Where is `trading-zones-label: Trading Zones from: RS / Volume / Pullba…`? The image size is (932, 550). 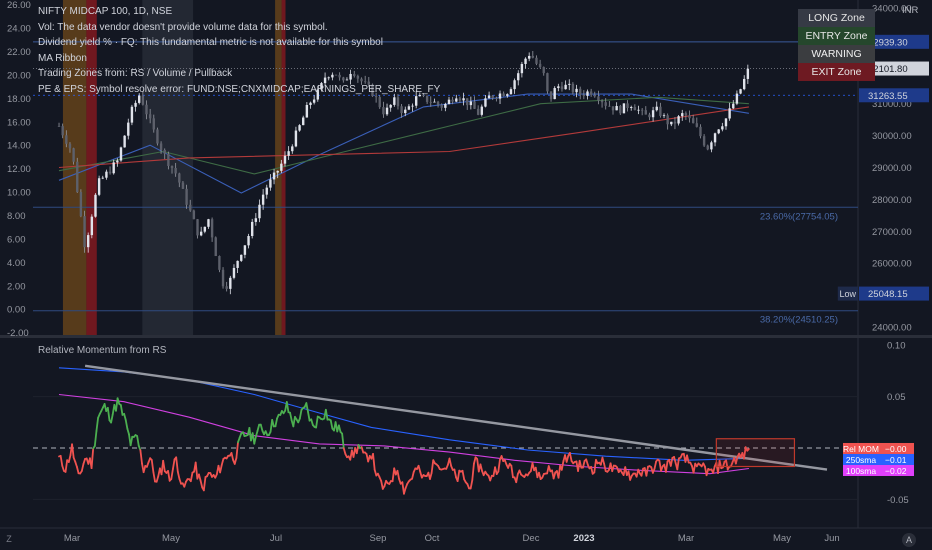
trading-zones-label: Trading Zones from: RS / Volume / Pullba… is located at coordinates (135, 73).